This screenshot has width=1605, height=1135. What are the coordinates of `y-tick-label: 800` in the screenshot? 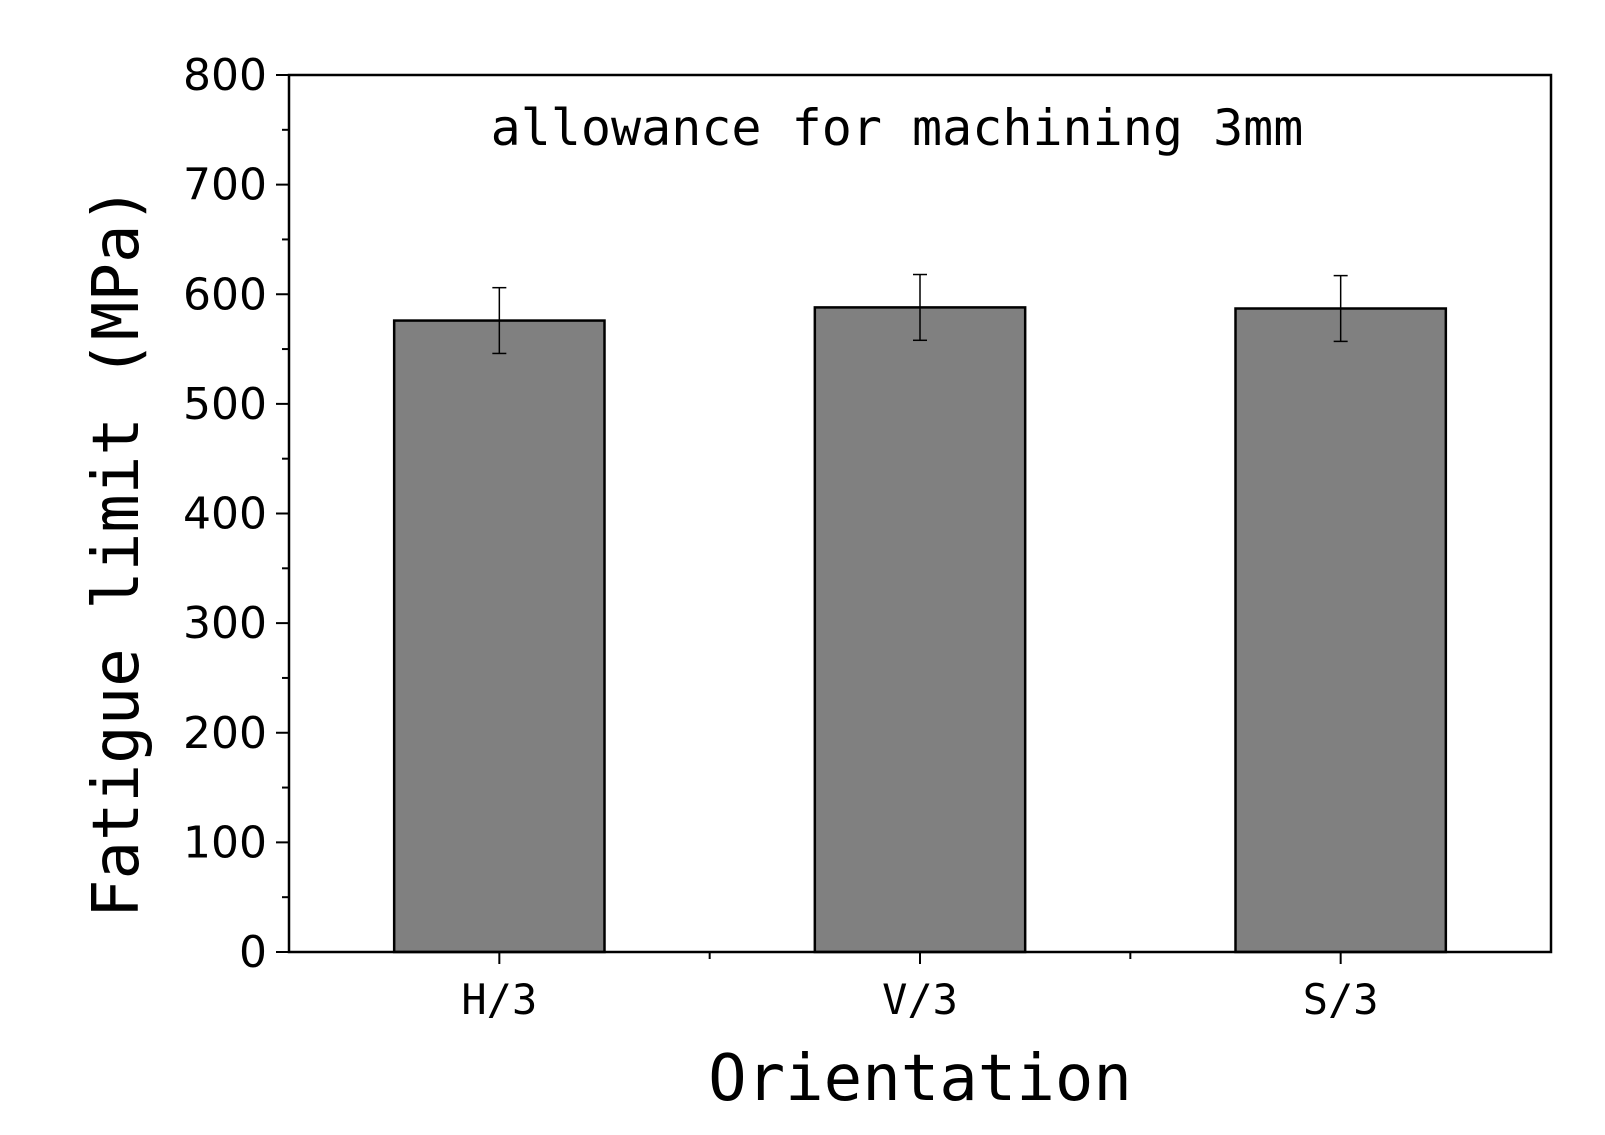 It's located at (225, 75).